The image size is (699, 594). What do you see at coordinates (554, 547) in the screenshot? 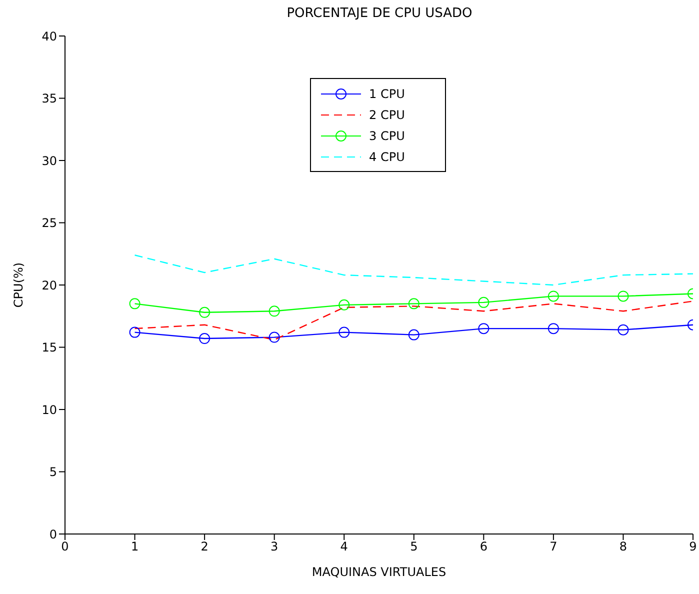
I see `x-tick-label: 7` at bounding box center [554, 547].